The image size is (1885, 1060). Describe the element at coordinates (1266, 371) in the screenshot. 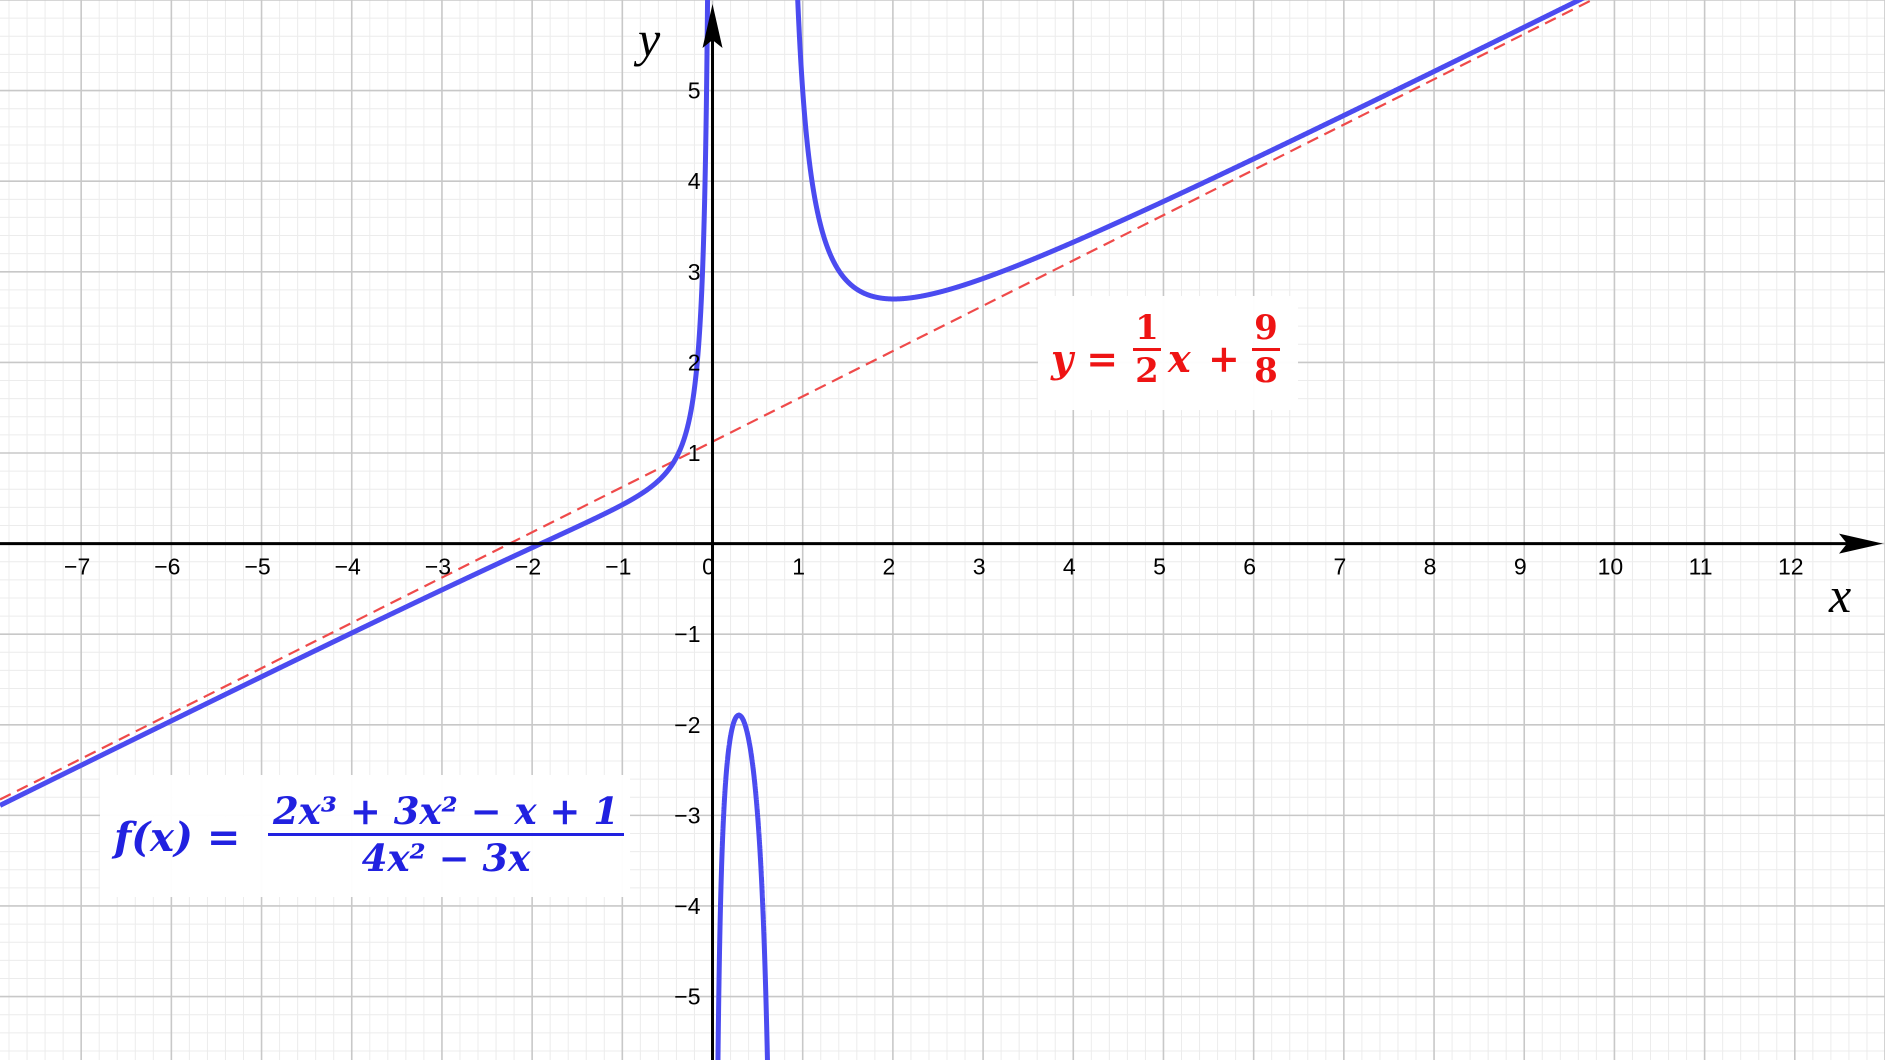

I see `asymptote-constant-denominator: 8` at that location.